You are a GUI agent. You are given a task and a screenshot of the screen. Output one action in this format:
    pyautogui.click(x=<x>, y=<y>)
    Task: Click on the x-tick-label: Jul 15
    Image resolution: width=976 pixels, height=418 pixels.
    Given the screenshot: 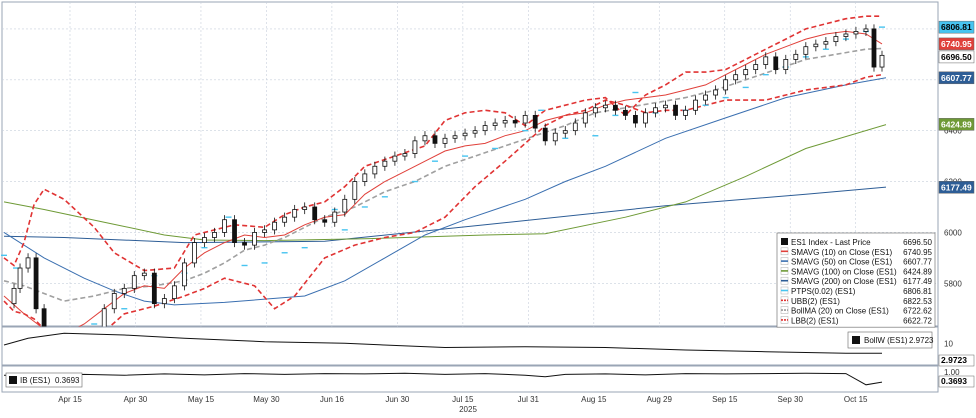 What is the action you would take?
    pyautogui.click(x=463, y=399)
    